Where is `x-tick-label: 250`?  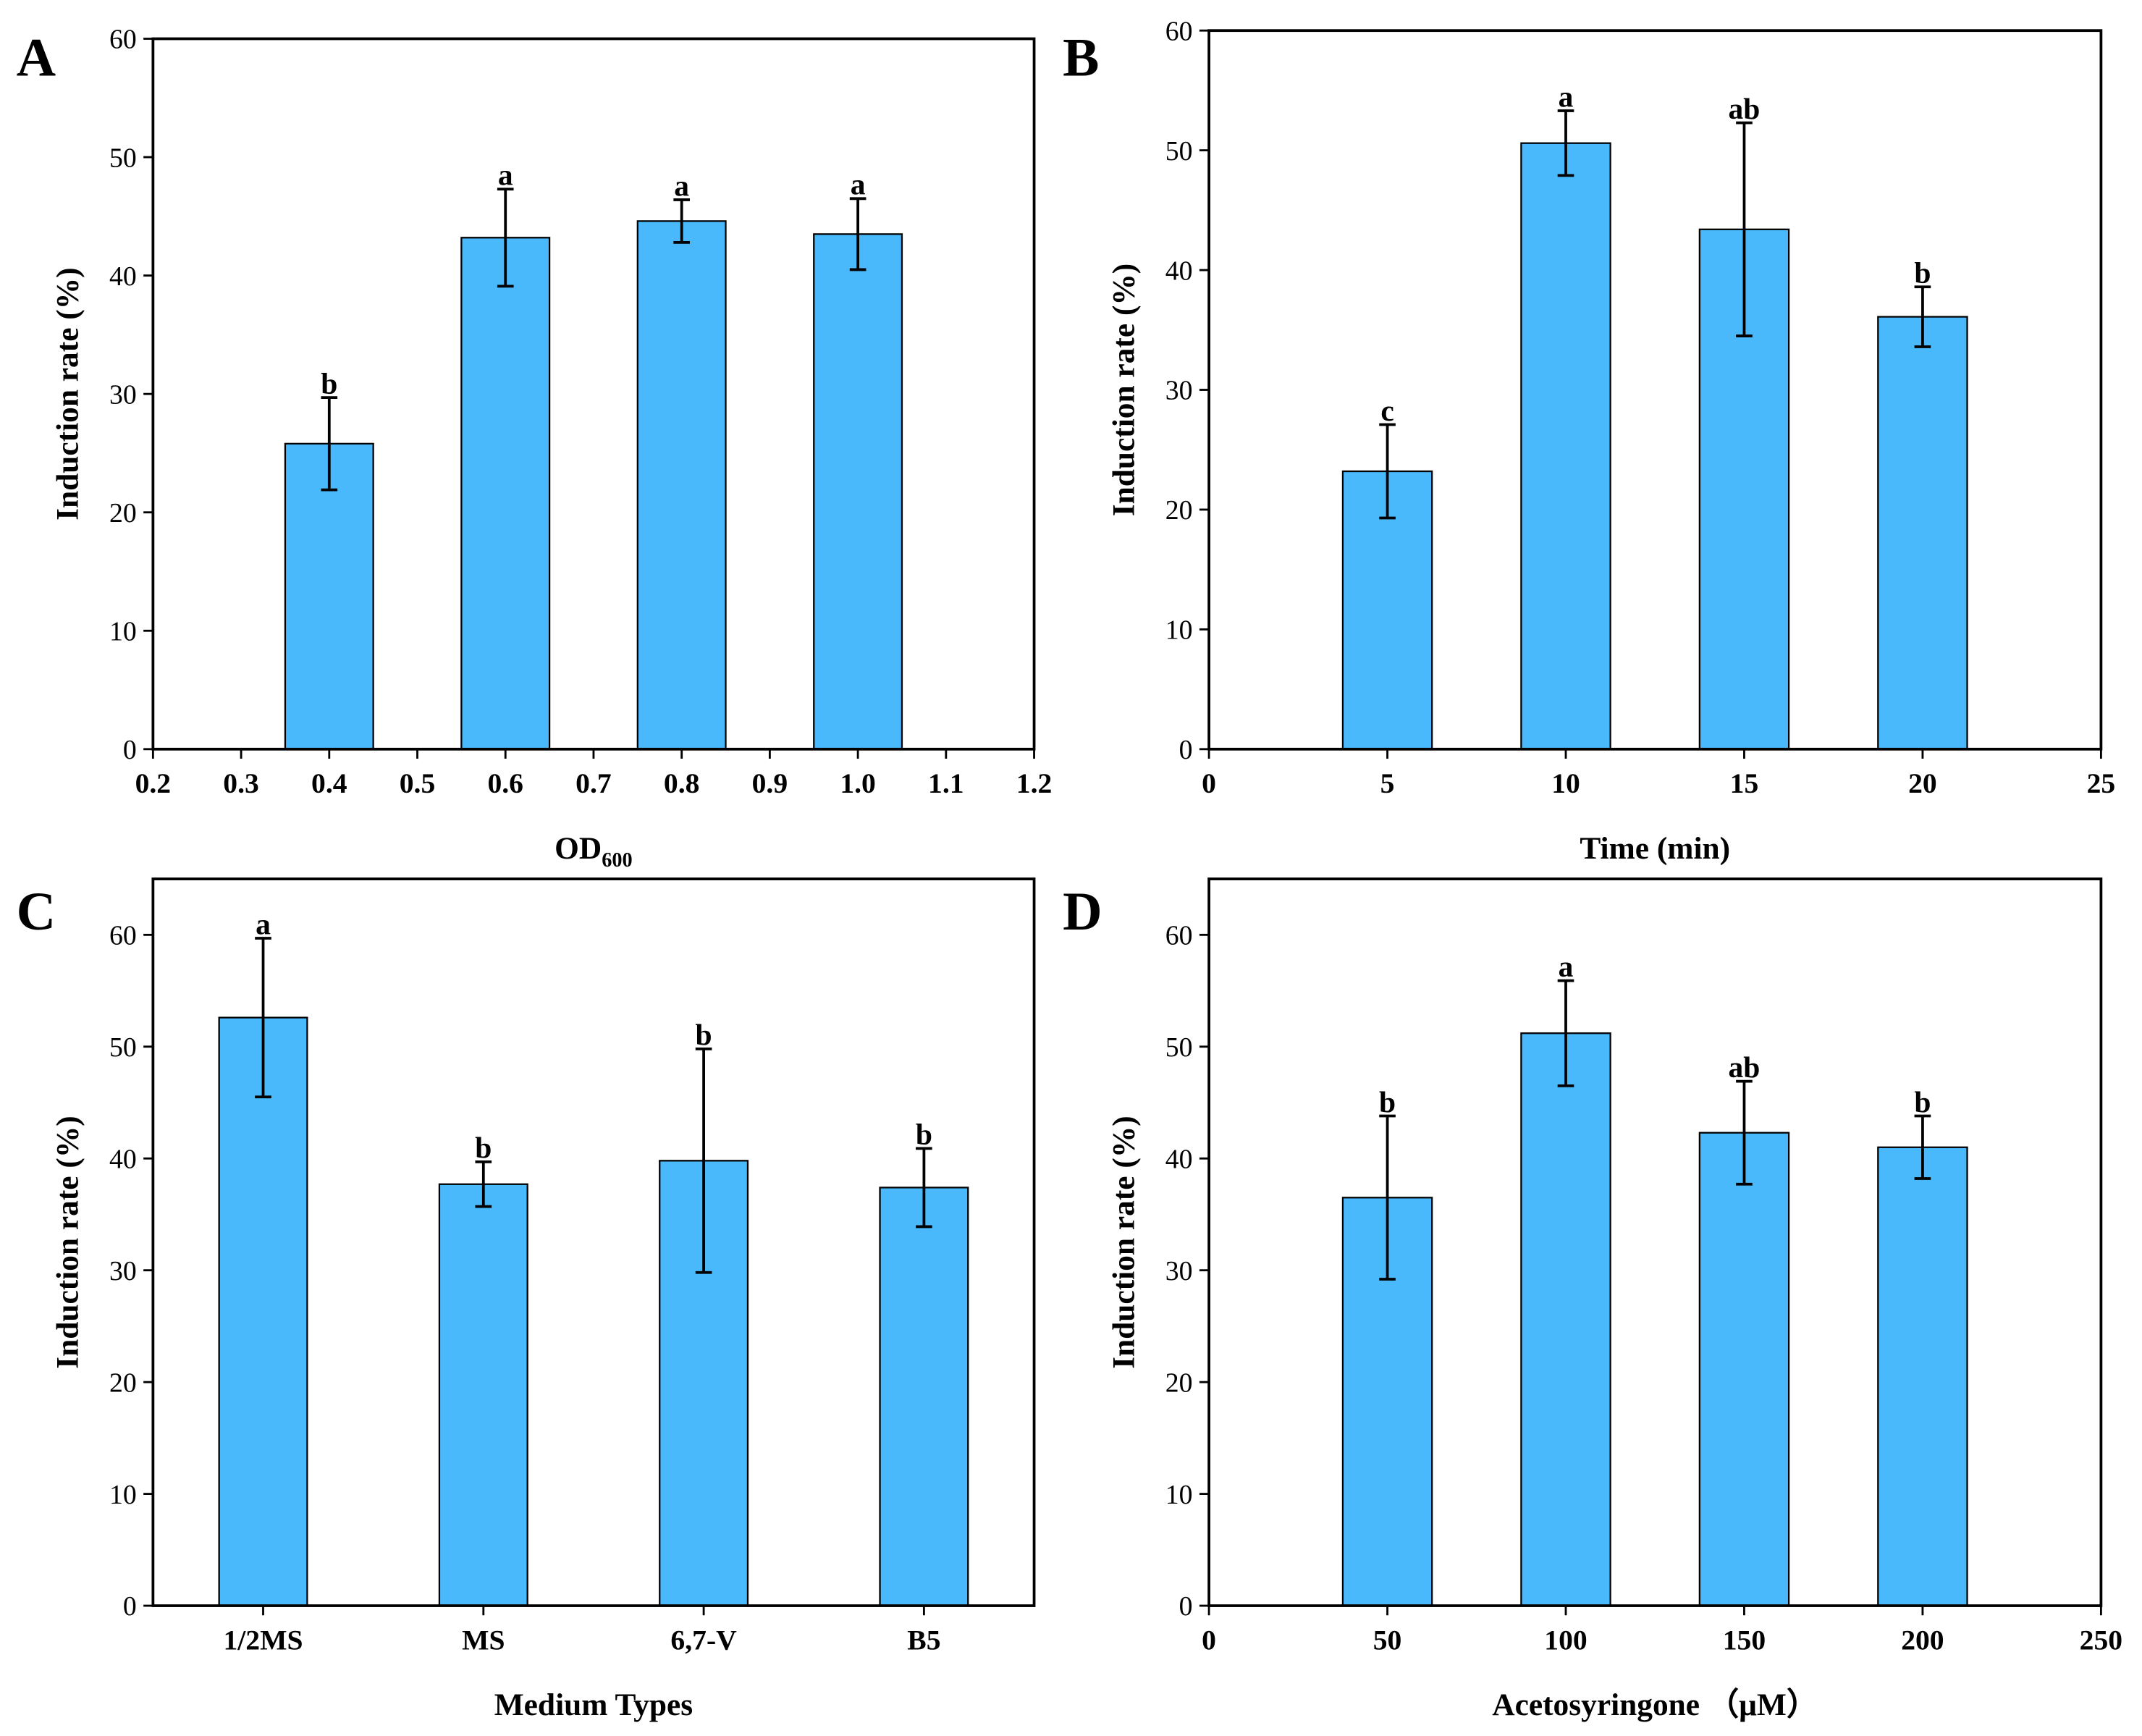 x-tick-label: 250 is located at coordinates (2101, 1640).